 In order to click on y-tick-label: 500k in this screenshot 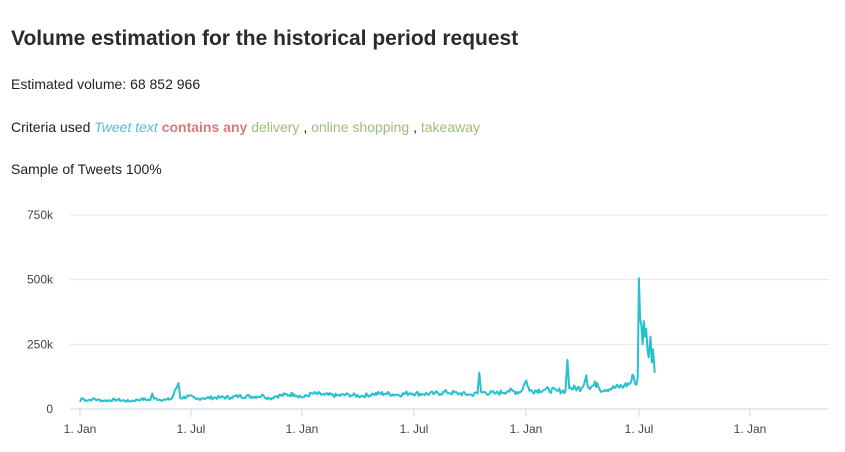, I will do `click(40, 280)`.